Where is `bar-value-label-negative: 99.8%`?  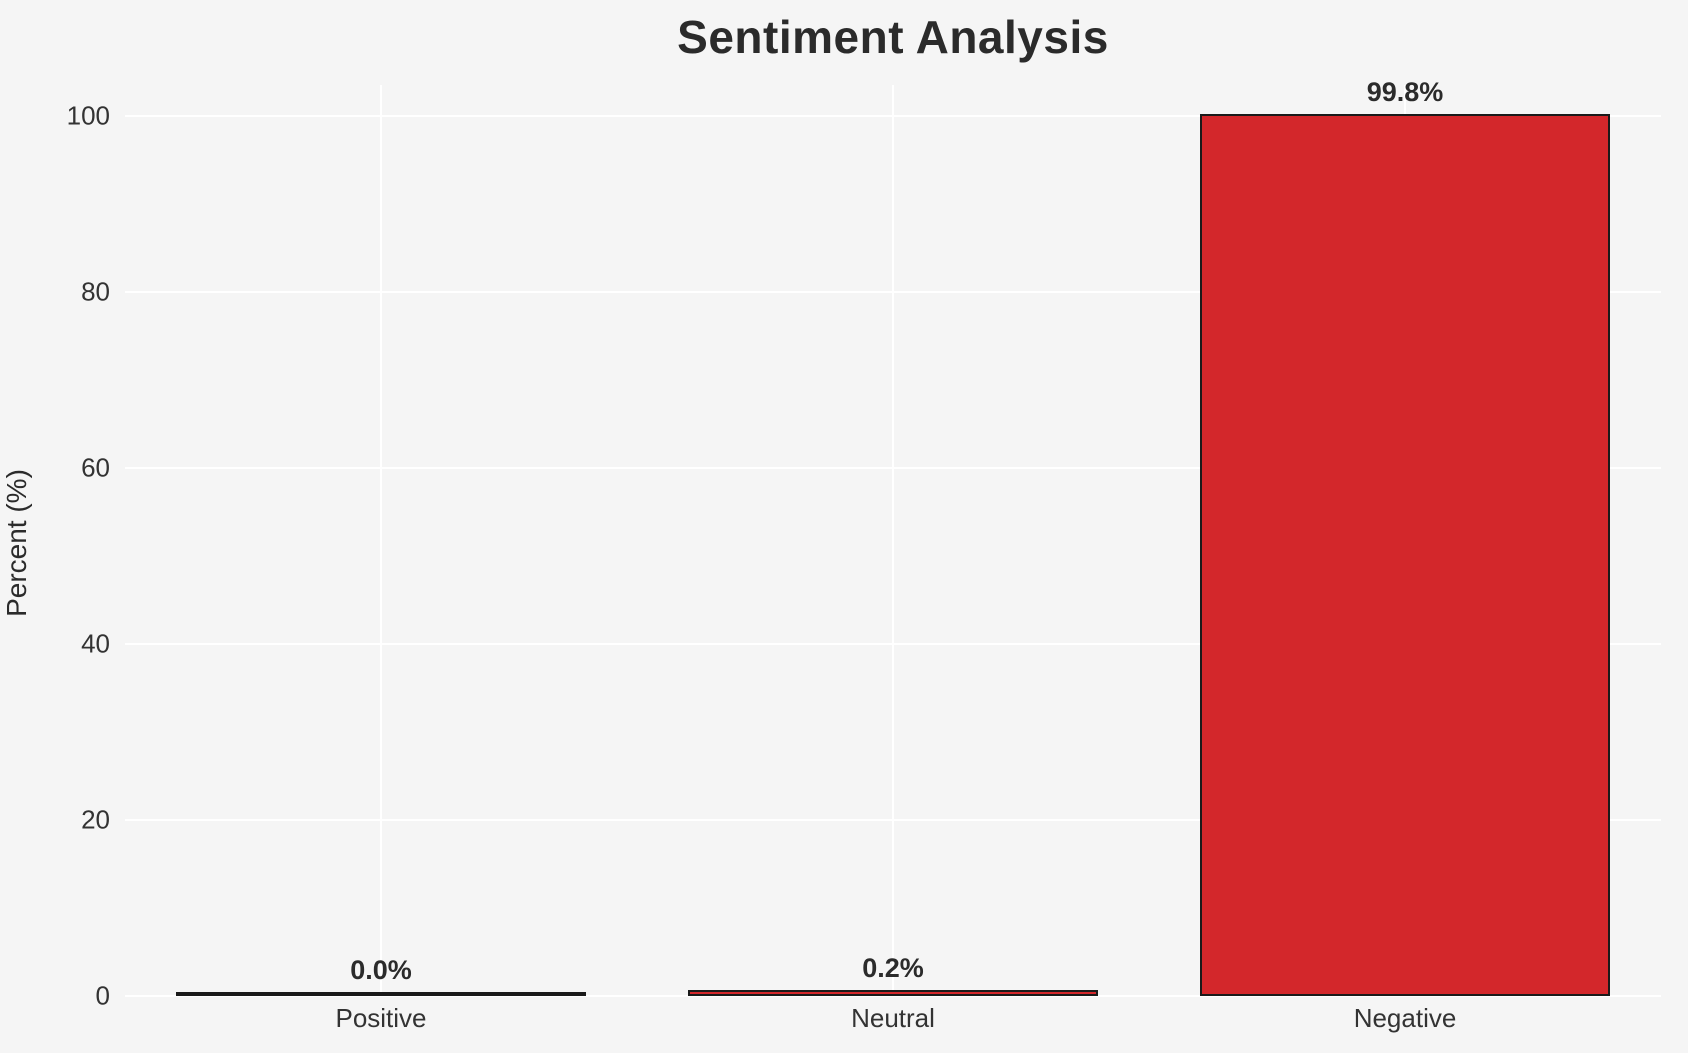
bar-value-label-negative: 99.8% is located at coordinates (1405, 91).